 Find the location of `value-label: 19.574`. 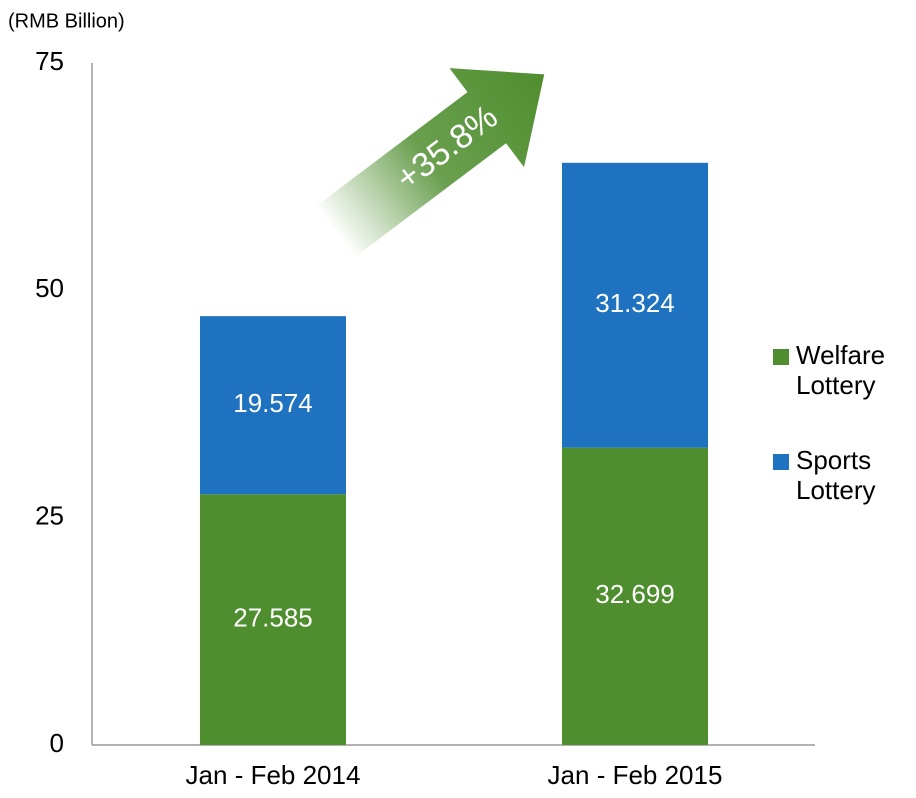

value-label: 19.574 is located at coordinates (273, 403).